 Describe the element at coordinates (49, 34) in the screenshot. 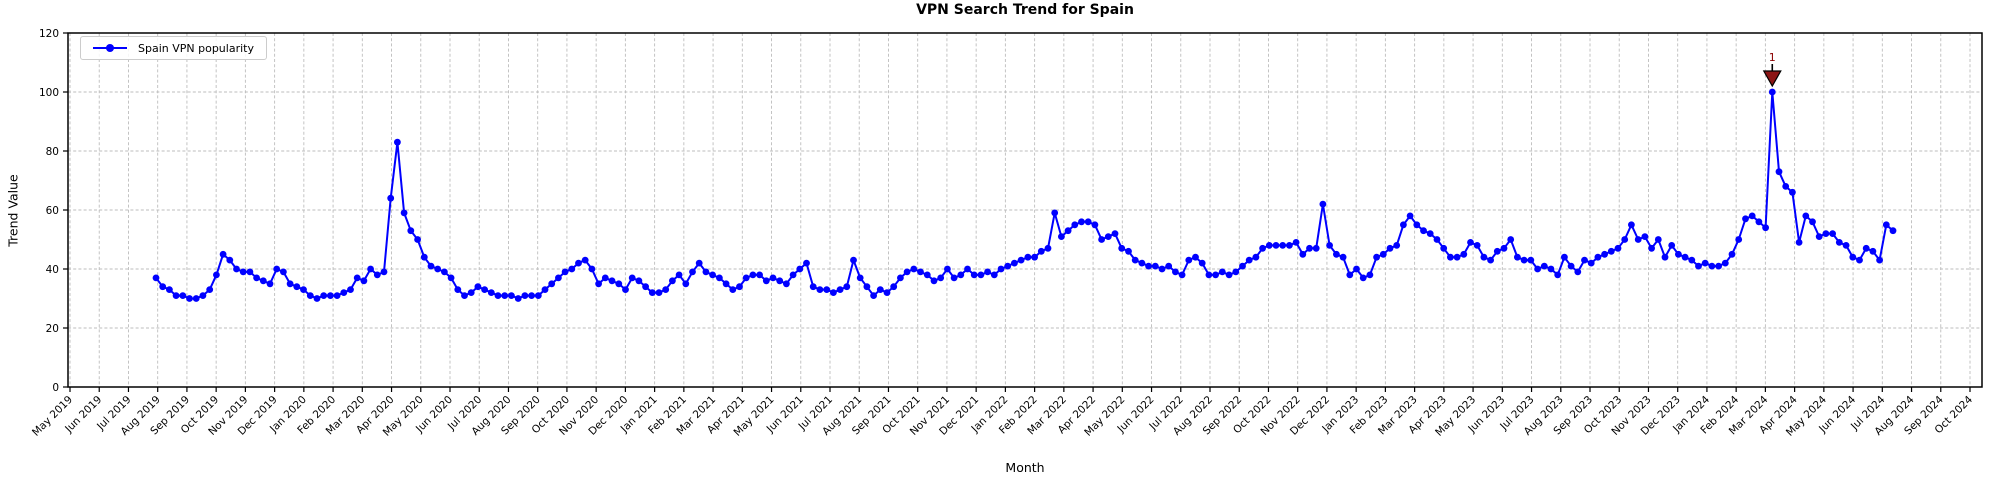

I see `y-tick-label: 120` at that location.